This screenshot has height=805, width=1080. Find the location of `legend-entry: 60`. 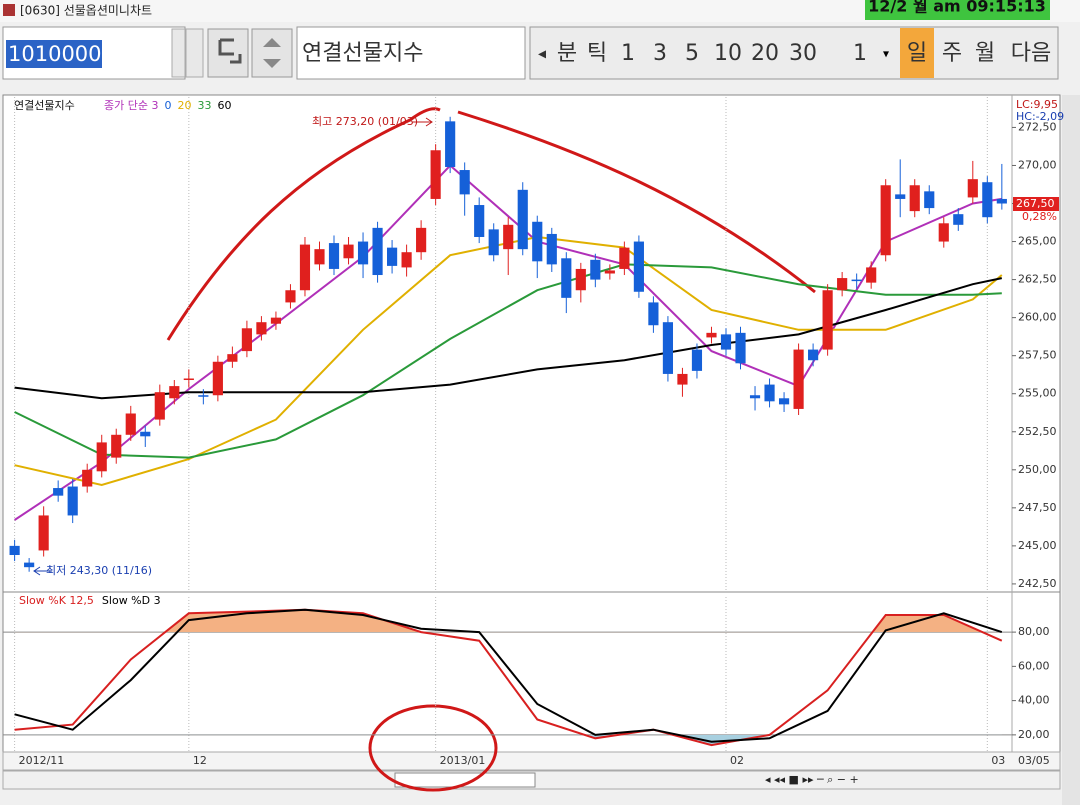

legend-entry: 60 is located at coordinates (224, 105).